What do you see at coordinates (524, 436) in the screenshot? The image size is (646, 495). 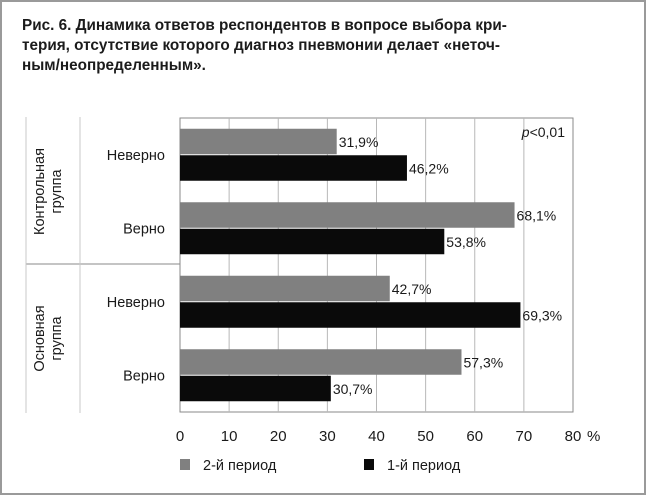 I see `x-tick-label-7: 70` at bounding box center [524, 436].